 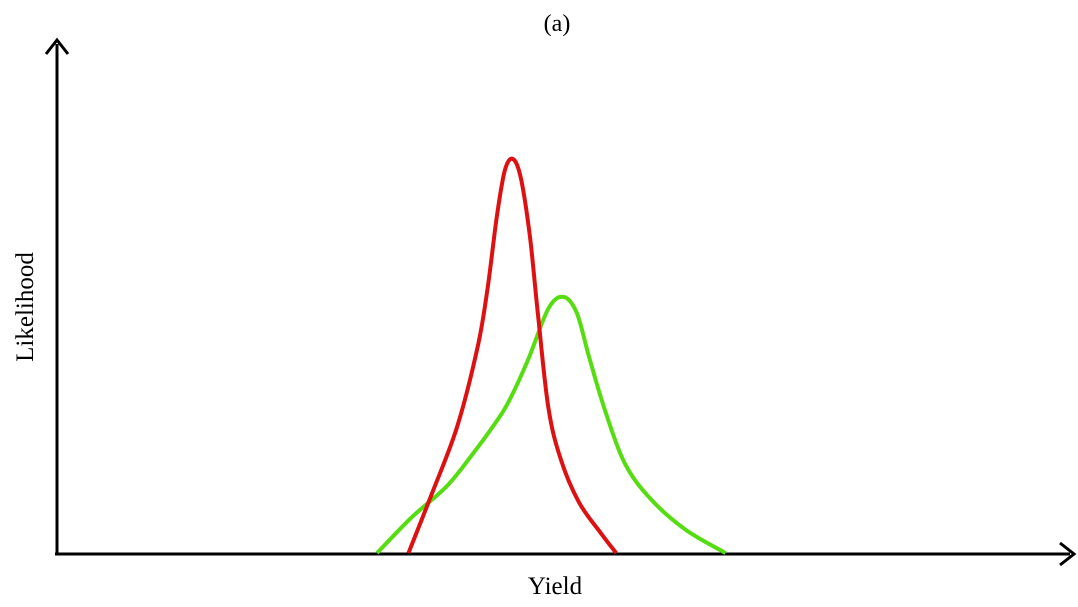 What do you see at coordinates (566, 554) in the screenshot?
I see `x-axis` at bounding box center [566, 554].